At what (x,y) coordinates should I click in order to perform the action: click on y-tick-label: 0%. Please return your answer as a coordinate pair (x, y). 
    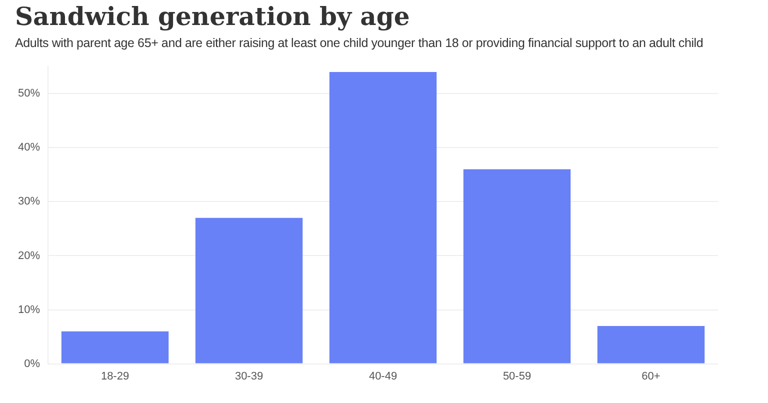
    Looking at the image, I should click on (32, 364).